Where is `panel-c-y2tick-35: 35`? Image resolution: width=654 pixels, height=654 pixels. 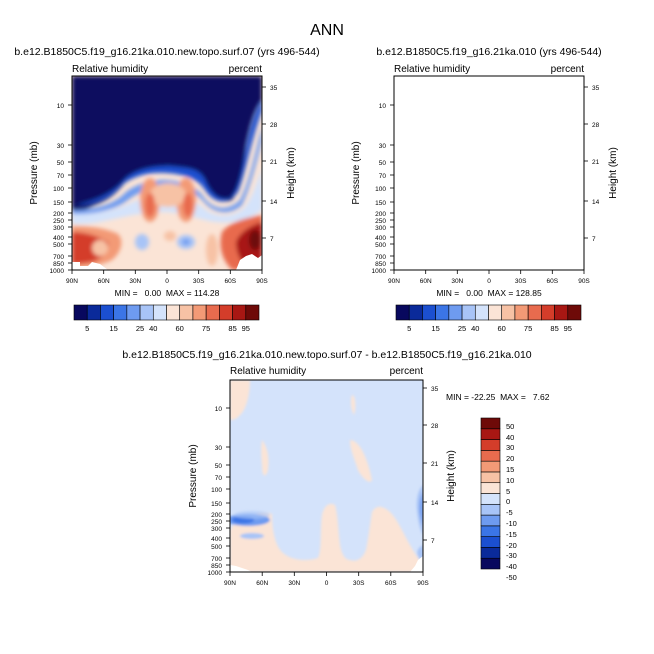
panel-c-y2tick-35: 35 is located at coordinates (435, 389).